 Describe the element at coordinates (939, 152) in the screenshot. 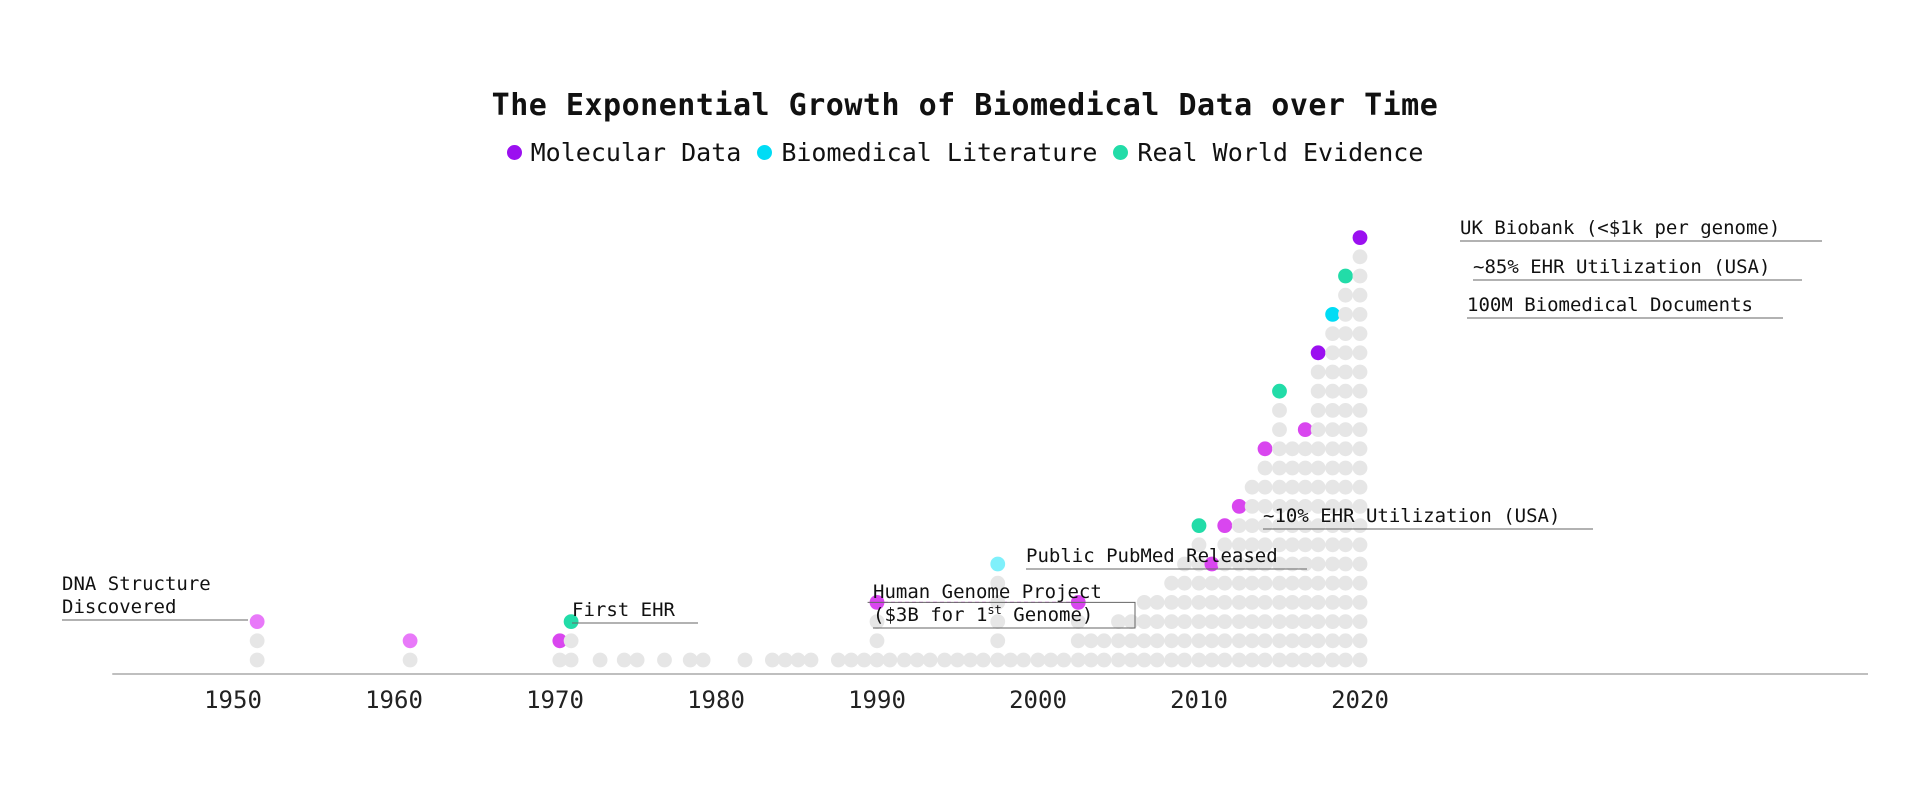

I see `legend-label-literature: Biomedical Literature` at that location.